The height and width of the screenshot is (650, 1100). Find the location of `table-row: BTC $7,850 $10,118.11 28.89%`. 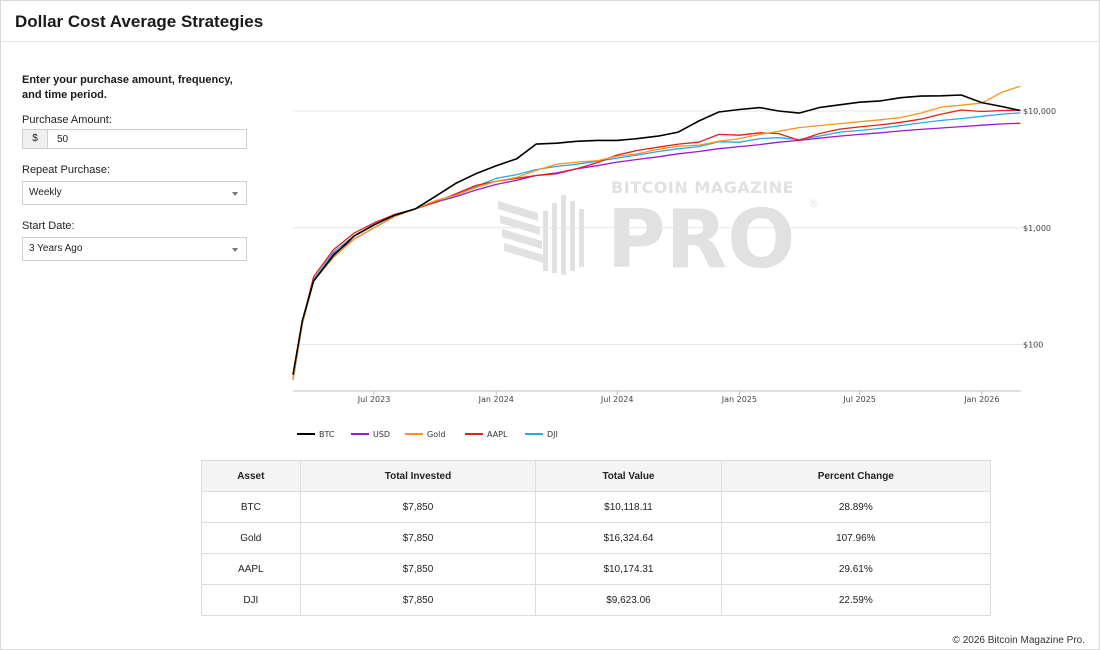

table-row: BTC $7,850 $10,118.11 28.89% is located at coordinates (596, 507).